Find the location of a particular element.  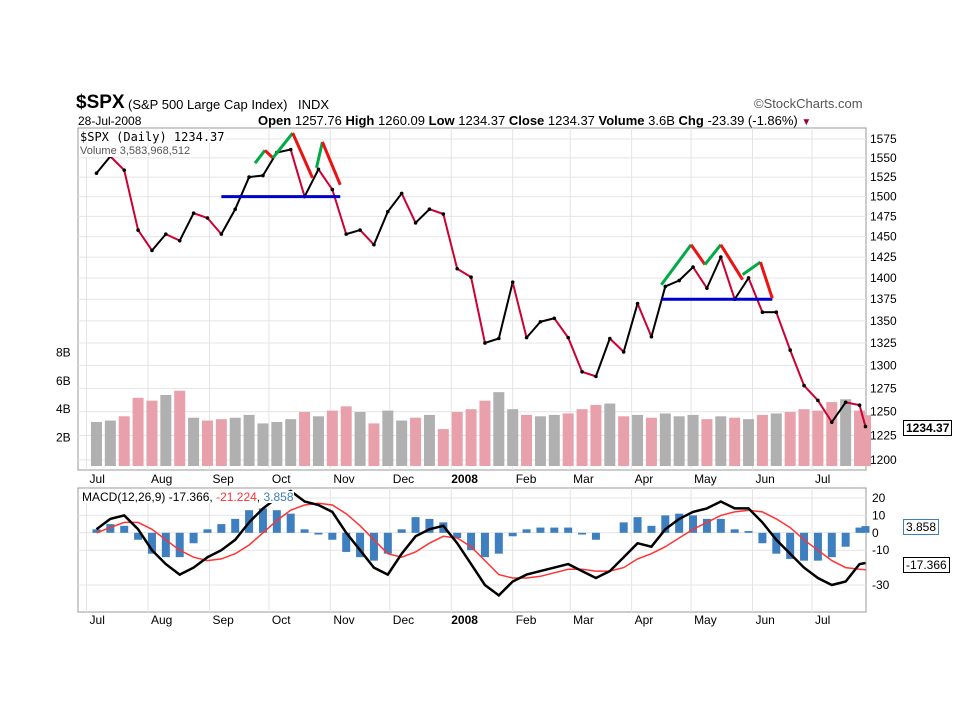

down-arrow-icon: ▼ is located at coordinates (806, 122).